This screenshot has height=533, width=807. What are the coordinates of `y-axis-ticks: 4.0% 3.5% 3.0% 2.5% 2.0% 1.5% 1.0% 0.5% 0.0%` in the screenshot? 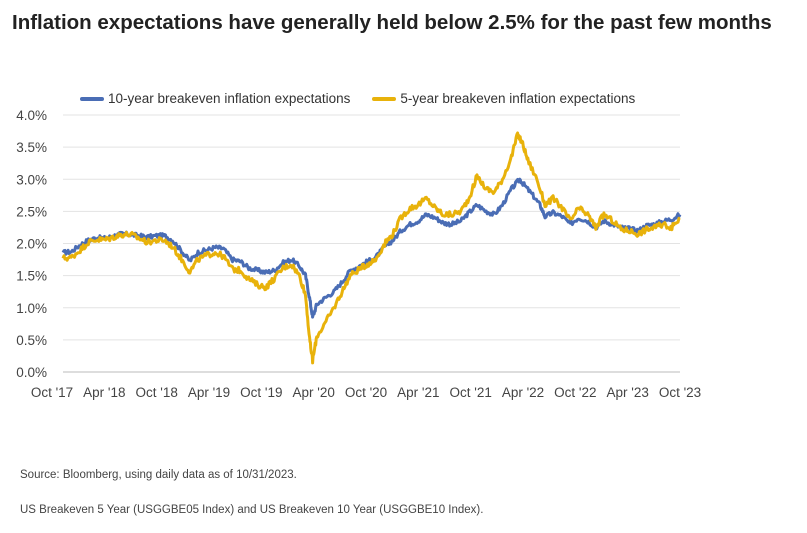 It's located at (31, 244).